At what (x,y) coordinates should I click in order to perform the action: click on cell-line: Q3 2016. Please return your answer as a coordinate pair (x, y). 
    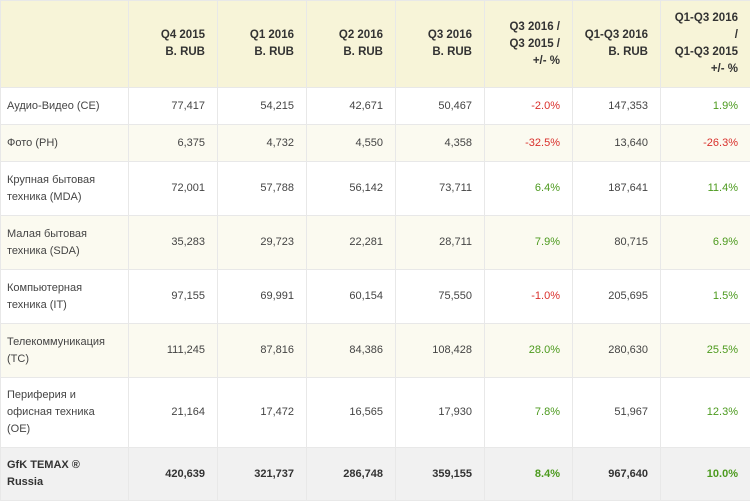
    Looking at the image, I should click on (449, 35).